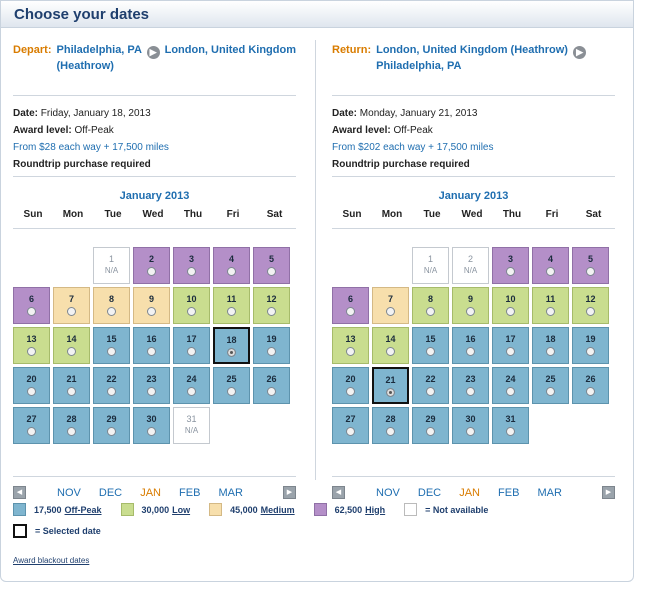 Image resolution: width=650 pixels, height=596 pixels. I want to click on month-link-dec: DEC, so click(110, 492).